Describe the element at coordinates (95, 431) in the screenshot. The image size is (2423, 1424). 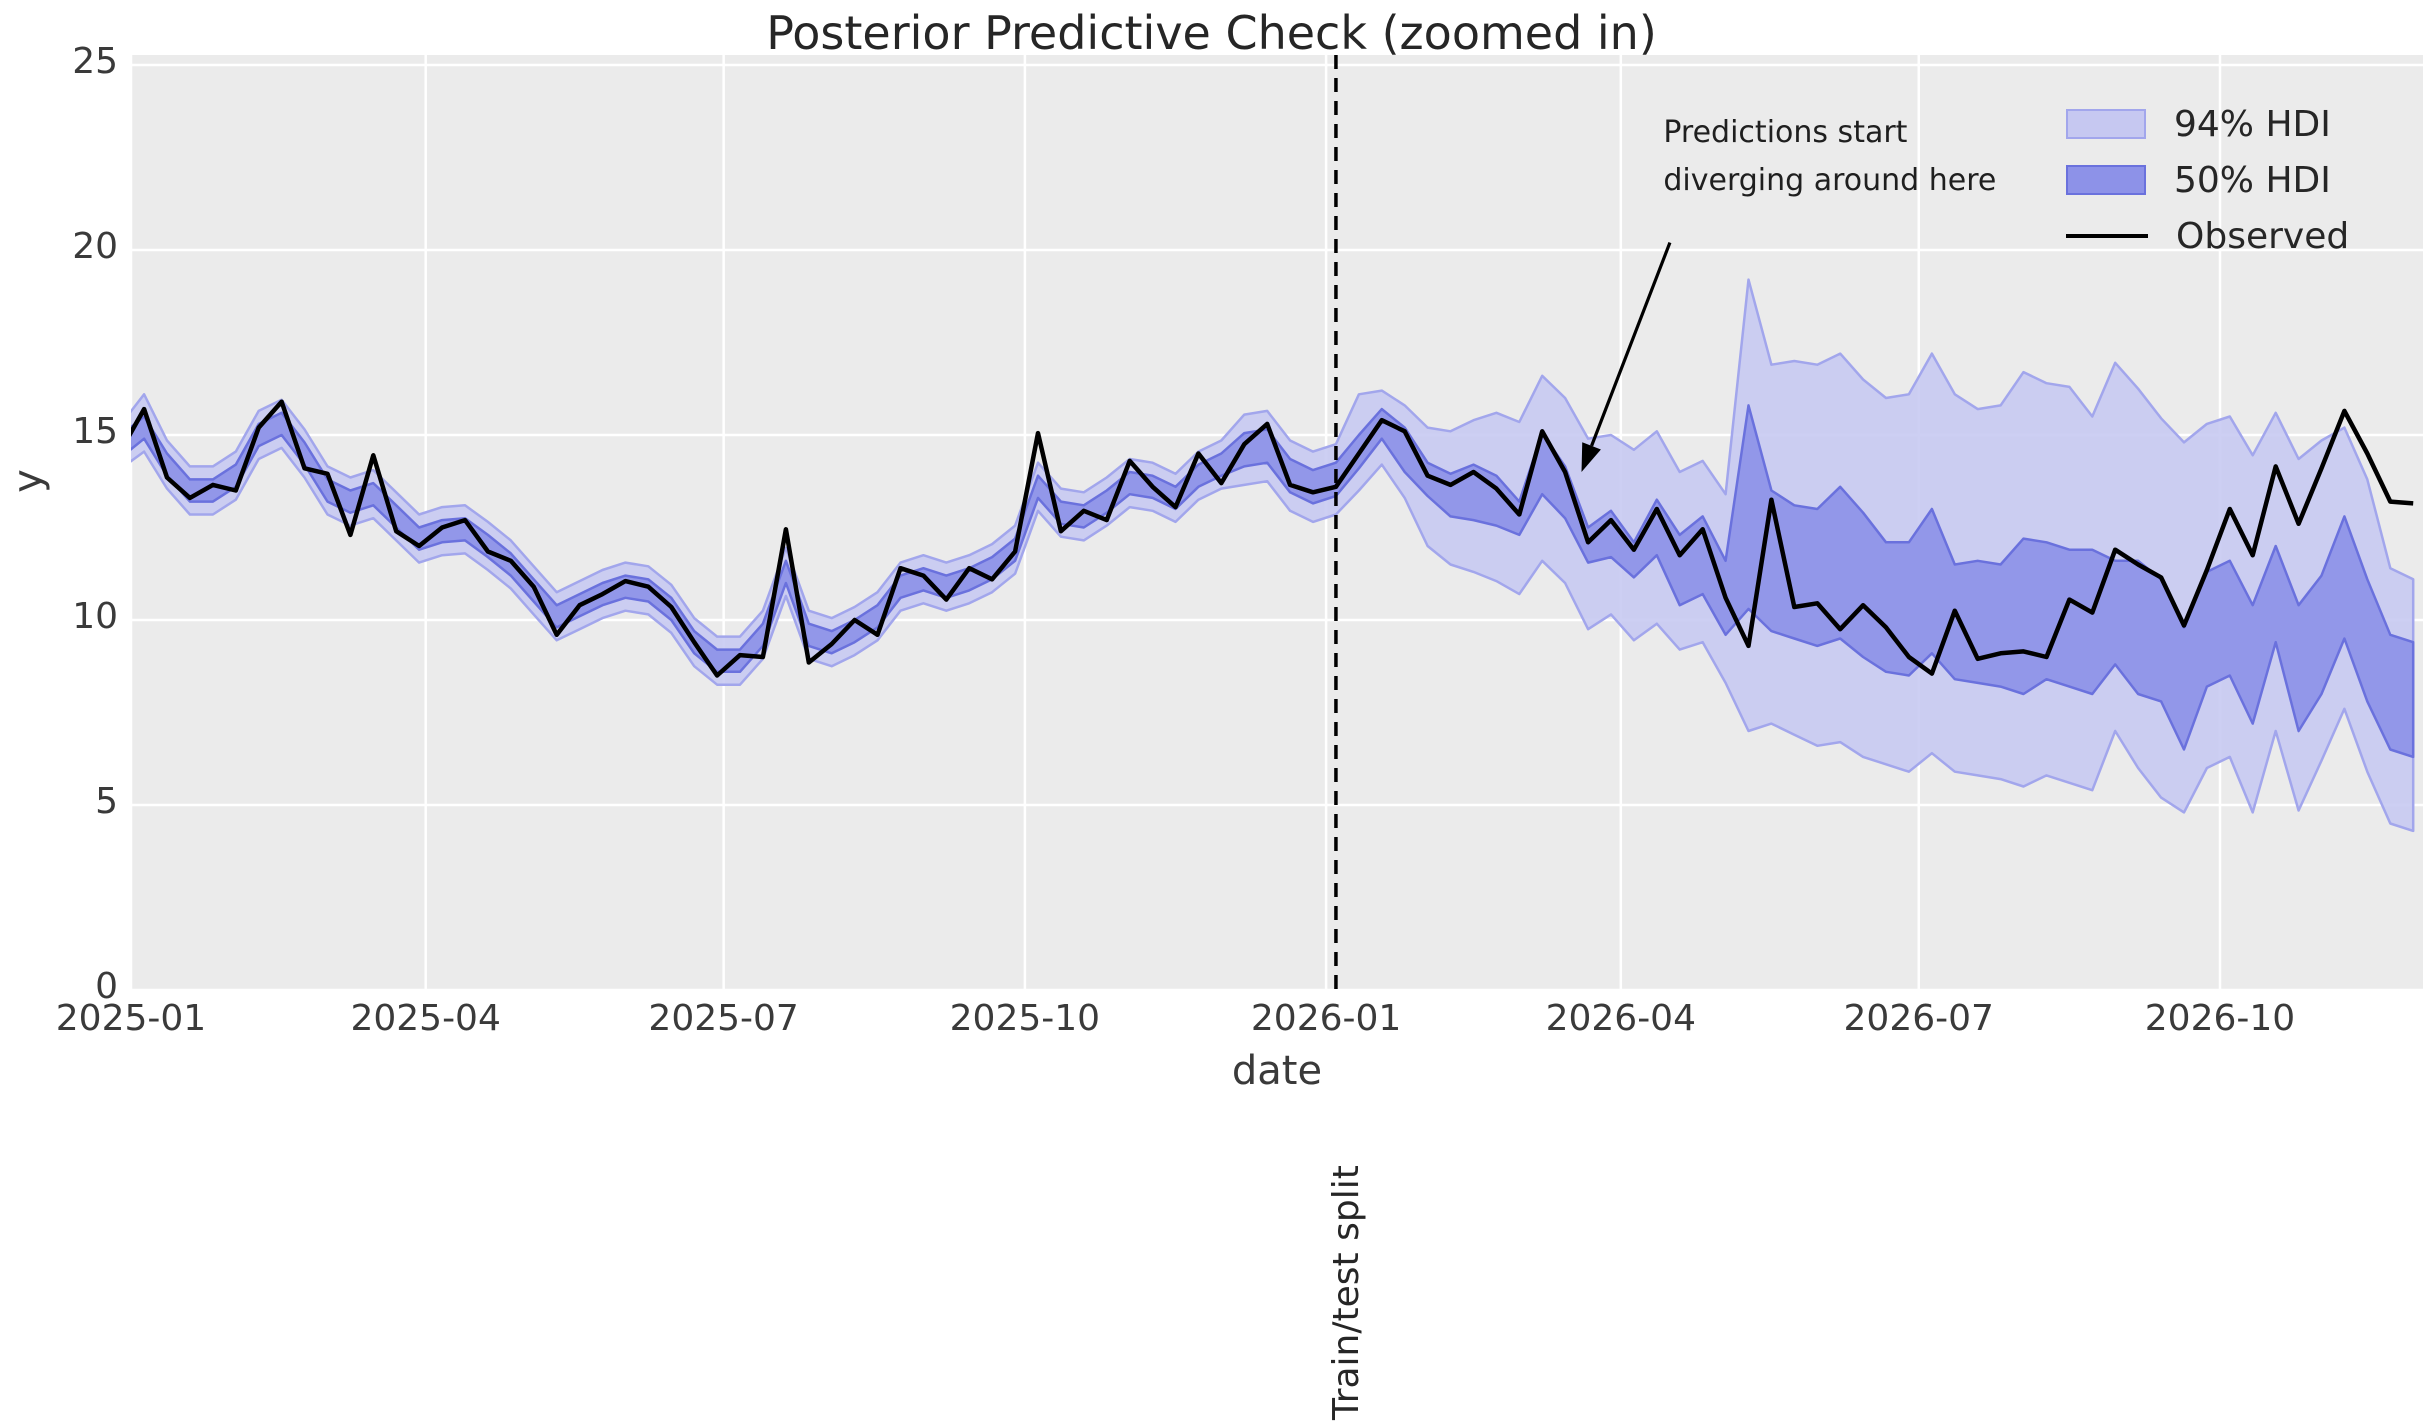
I see `y-tick-label: 15` at that location.